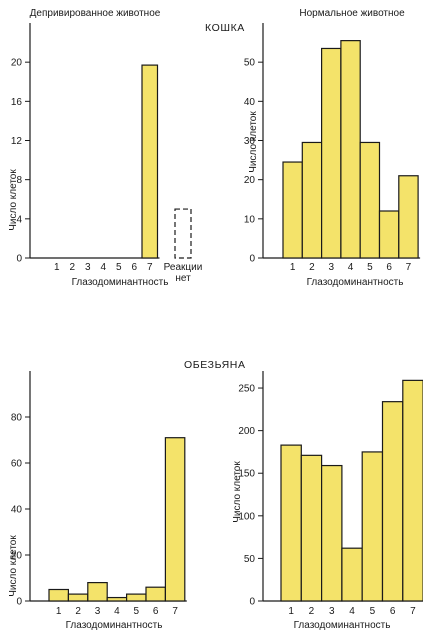 This screenshot has height=634, width=423. I want to click on y-tick-label: 60, so click(17, 464).